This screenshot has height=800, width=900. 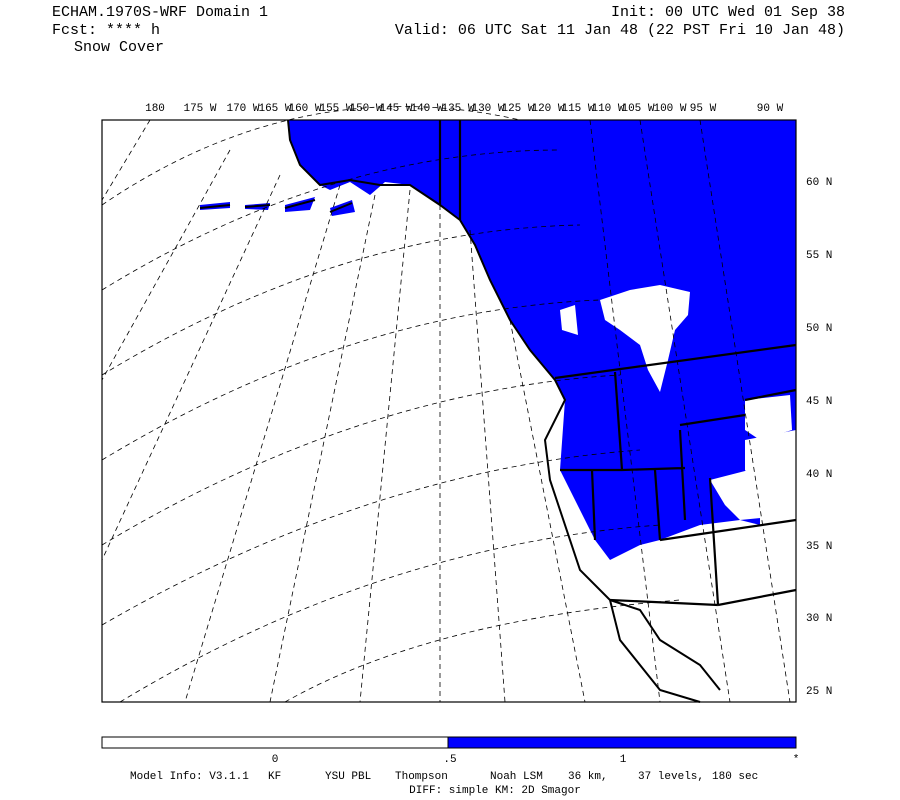 What do you see at coordinates (622, 742) in the screenshot?
I see `colorbar-blue` at bounding box center [622, 742].